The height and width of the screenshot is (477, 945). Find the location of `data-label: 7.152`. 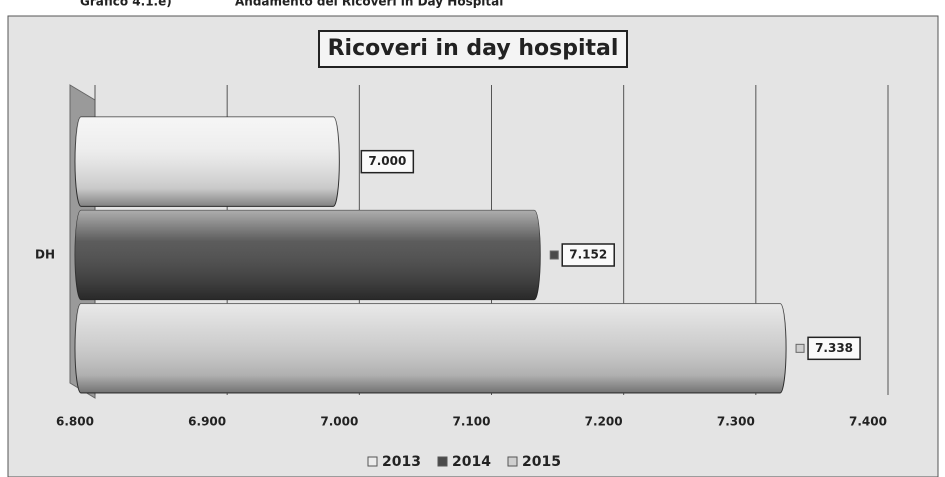

data-label: 7.152 is located at coordinates (588, 255).